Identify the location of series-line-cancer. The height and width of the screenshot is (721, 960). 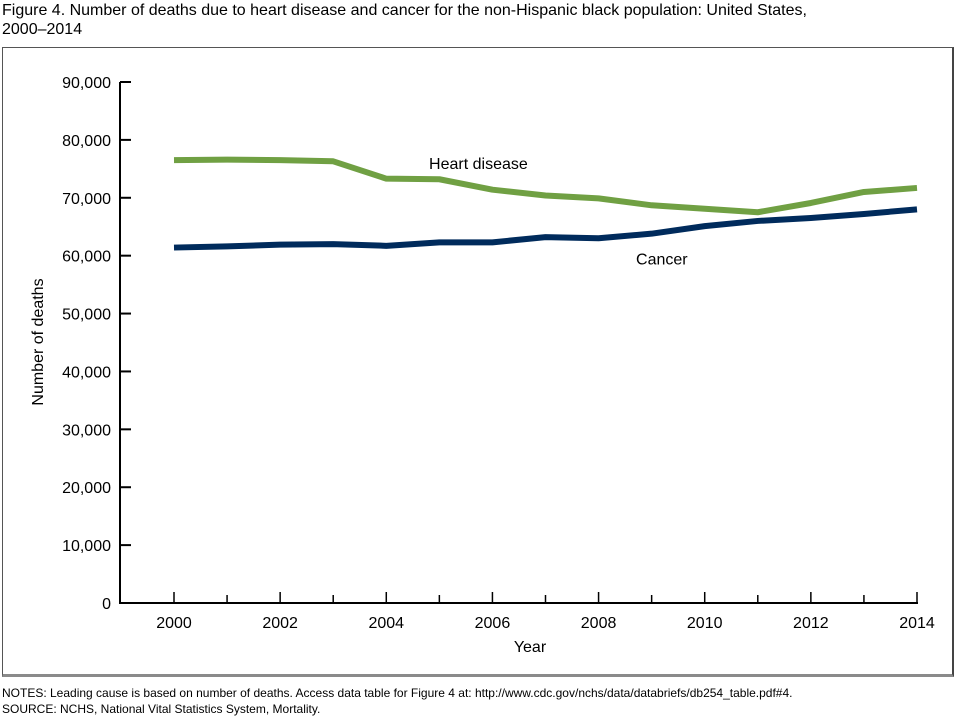
(545, 228).